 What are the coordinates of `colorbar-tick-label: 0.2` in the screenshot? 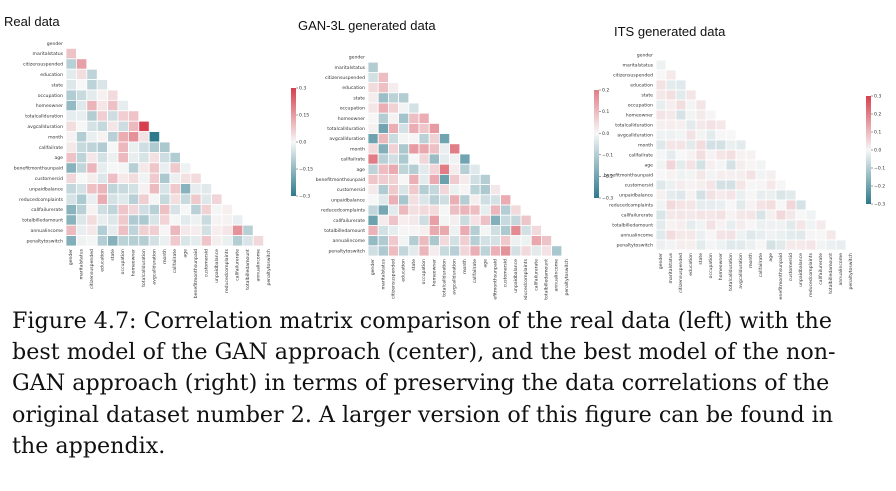 It's located at (877, 115).